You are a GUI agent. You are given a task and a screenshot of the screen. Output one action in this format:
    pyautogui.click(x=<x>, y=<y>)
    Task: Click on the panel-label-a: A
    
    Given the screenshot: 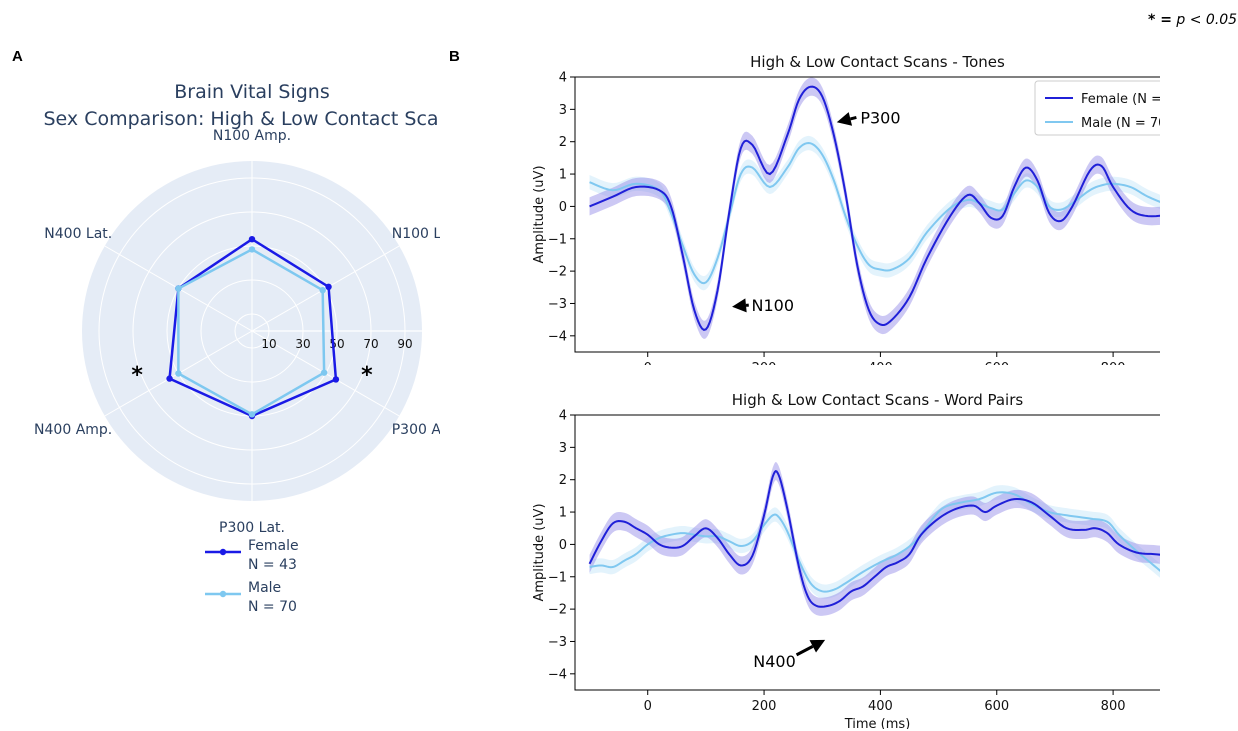 What is the action you would take?
    pyautogui.click(x=17, y=56)
    